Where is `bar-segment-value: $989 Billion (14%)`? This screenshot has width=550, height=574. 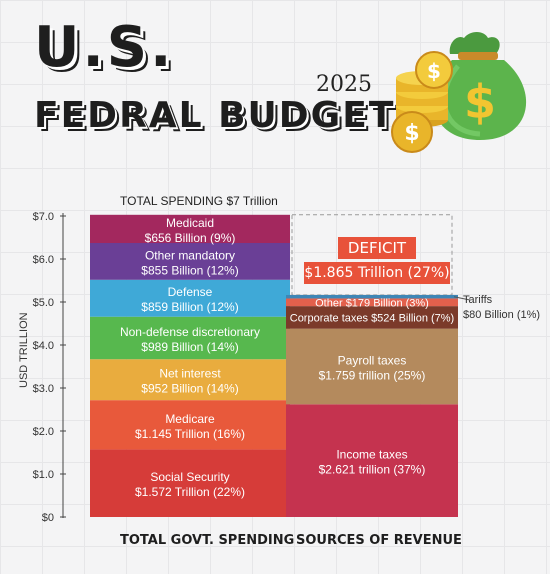
bar-segment-value: $989 Billion (14%) is located at coordinates (189, 347).